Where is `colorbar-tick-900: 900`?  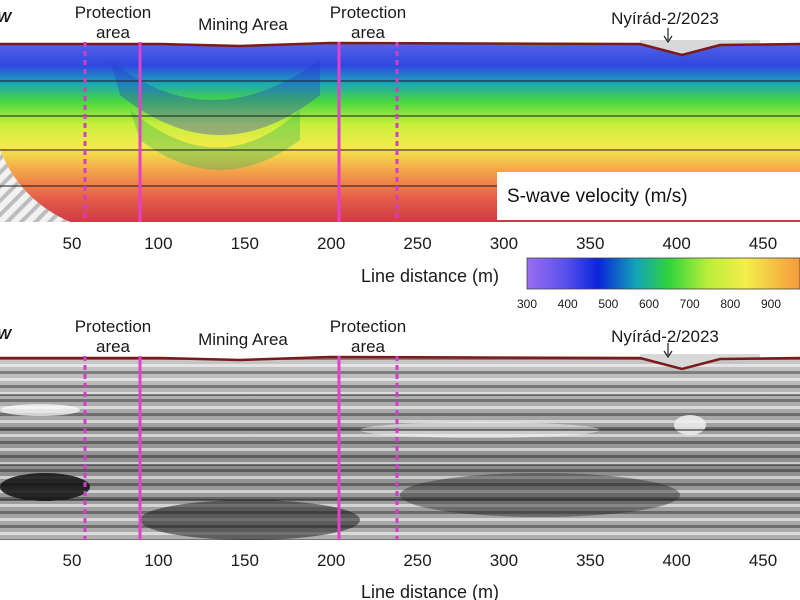 colorbar-tick-900: 900 is located at coordinates (771, 304).